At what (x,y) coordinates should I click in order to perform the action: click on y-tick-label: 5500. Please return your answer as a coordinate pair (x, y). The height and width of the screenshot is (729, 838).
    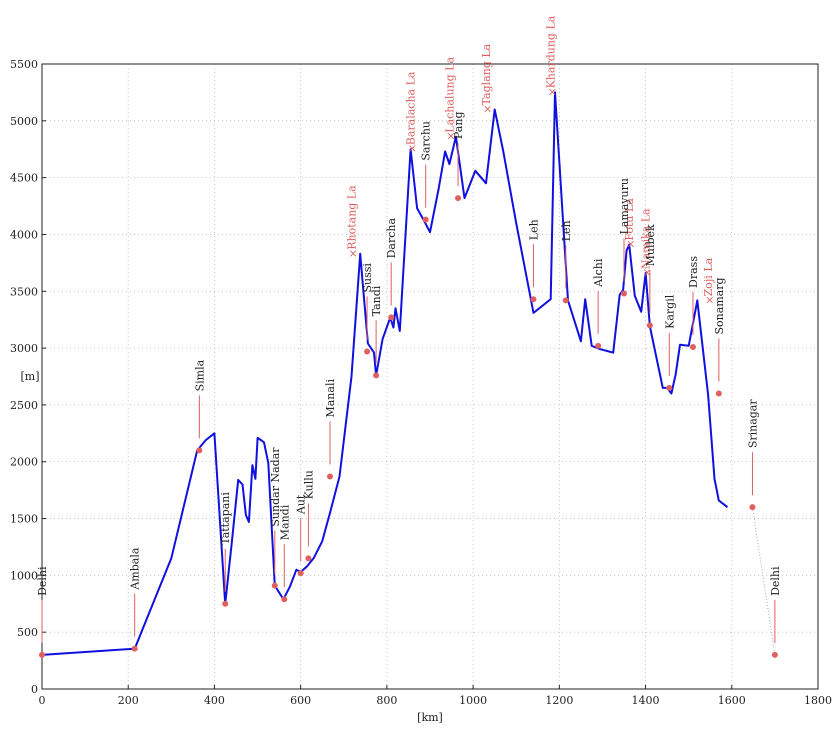
    Looking at the image, I should click on (24, 64).